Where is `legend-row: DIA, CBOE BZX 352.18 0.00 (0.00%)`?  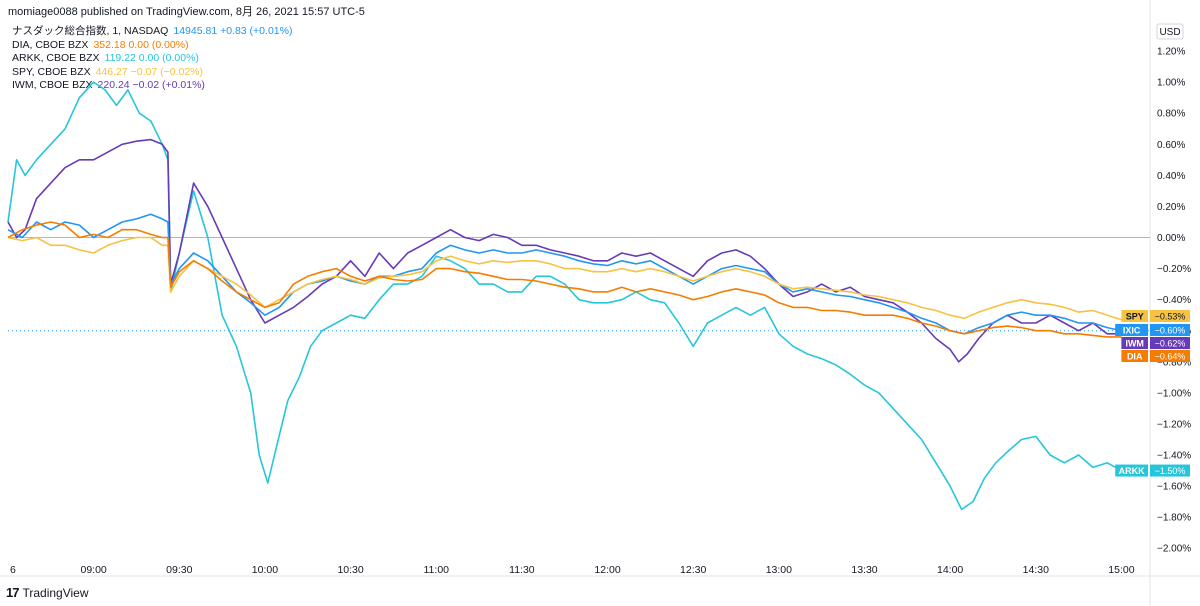
legend-row: DIA, CBOE BZX 352.18 0.00 (0.00%) is located at coordinates (152, 46).